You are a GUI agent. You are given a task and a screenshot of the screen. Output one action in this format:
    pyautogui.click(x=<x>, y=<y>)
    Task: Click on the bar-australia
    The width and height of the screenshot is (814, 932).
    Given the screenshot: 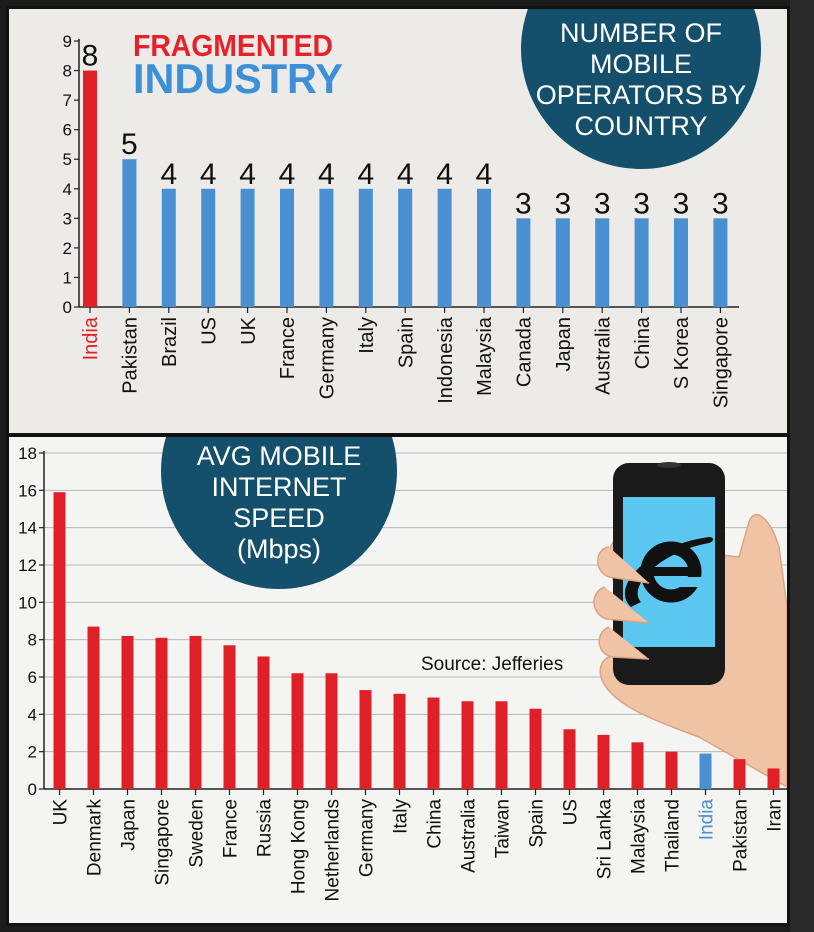 What is the action you would take?
    pyautogui.click(x=602, y=262)
    